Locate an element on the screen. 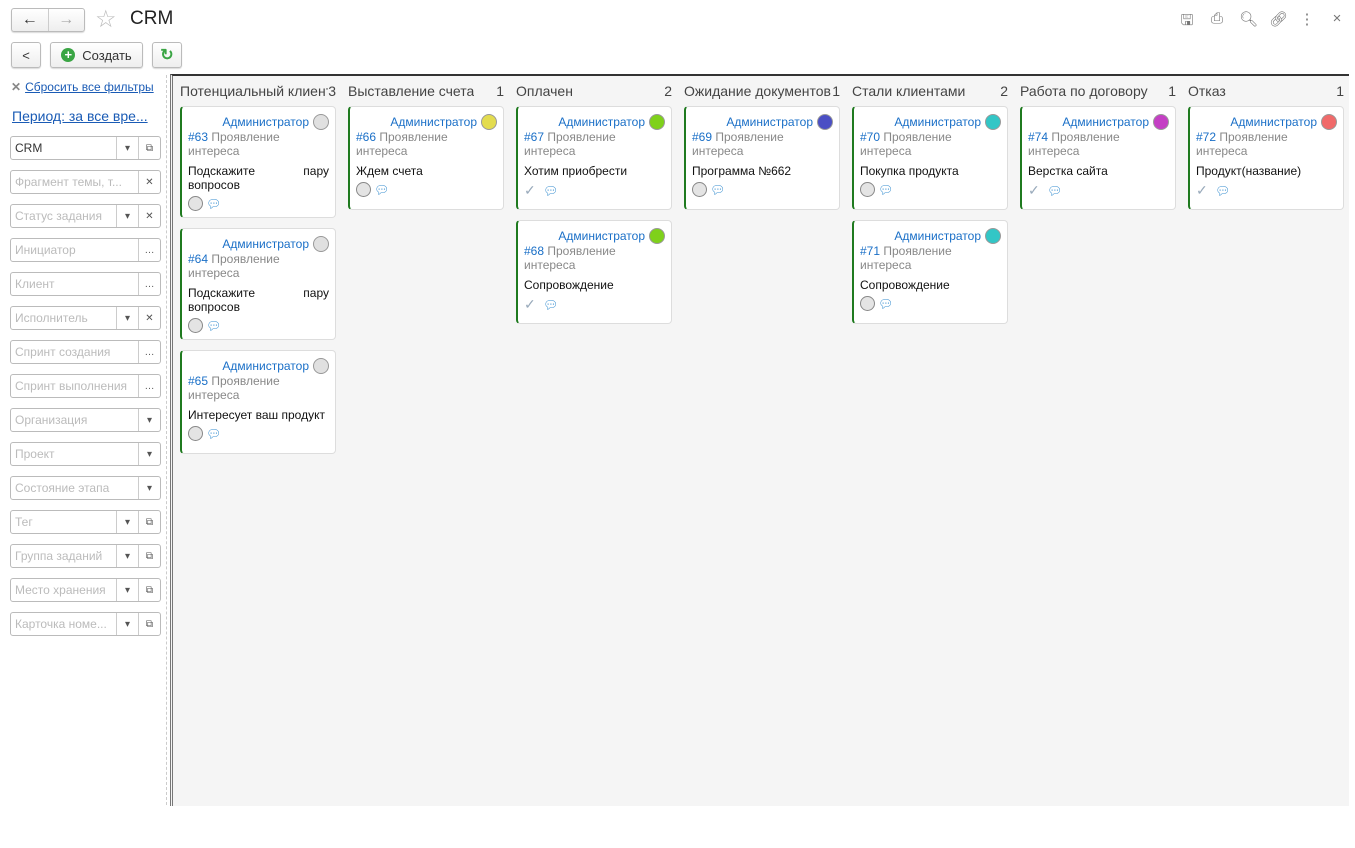  filter-field: Проект ▾ is located at coordinates (85, 454).